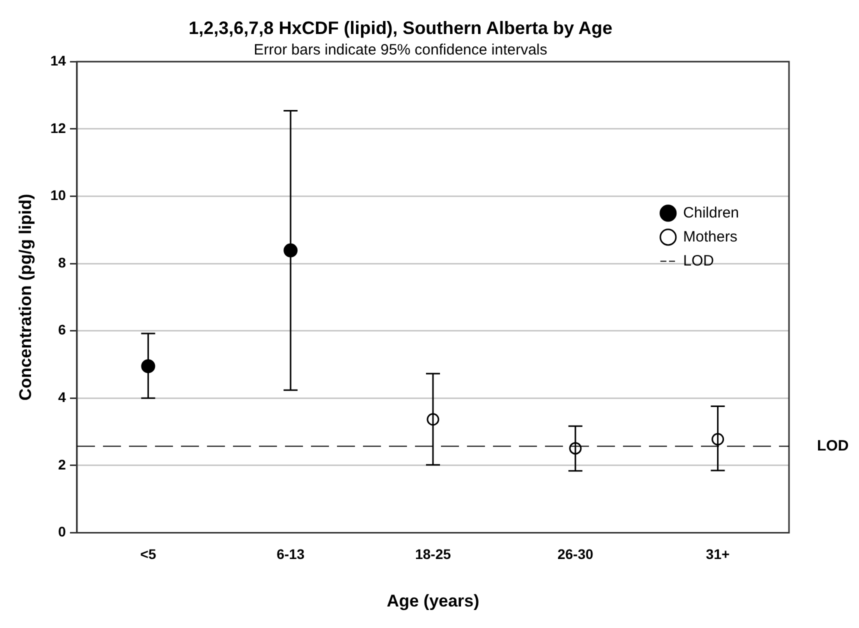 This screenshot has height=628, width=859. Describe the element at coordinates (62, 262) in the screenshot. I see `y-tick-label: 8` at that location.